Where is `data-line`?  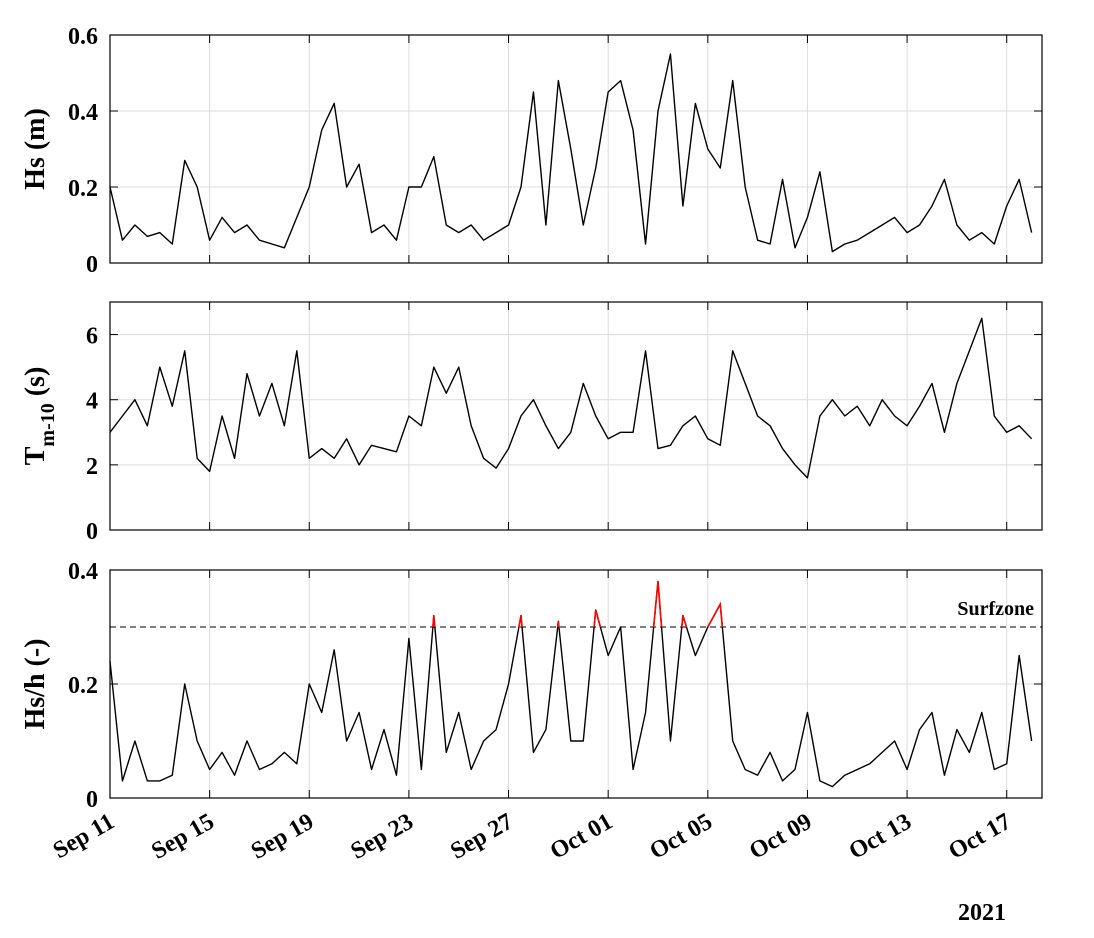 data-line is located at coordinates (571, 398).